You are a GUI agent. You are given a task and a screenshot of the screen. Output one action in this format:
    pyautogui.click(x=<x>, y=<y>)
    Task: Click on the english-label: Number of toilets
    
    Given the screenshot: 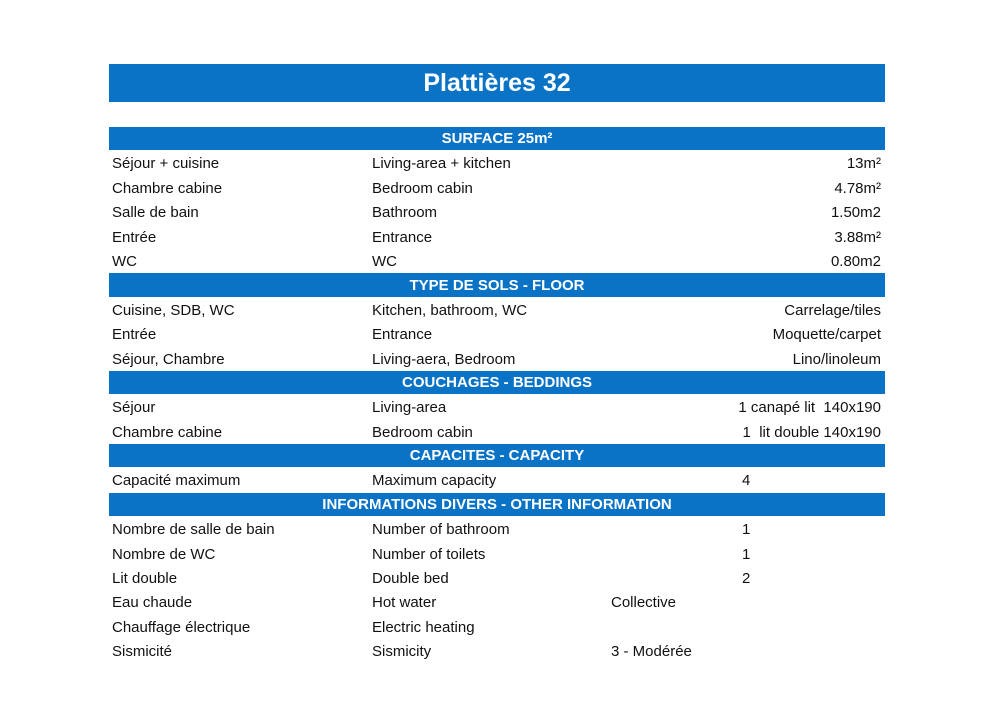 What is the action you would take?
    pyautogui.click(x=429, y=554)
    